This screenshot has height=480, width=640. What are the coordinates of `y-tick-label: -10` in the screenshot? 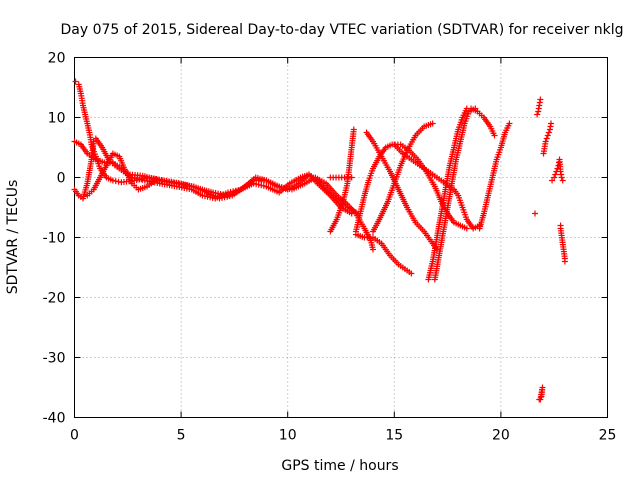 It's located at (54, 239).